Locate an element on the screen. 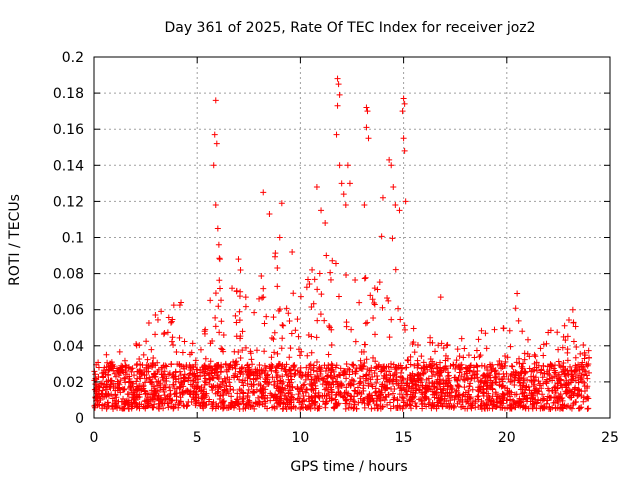 The height and width of the screenshot is (485, 640). y-tick-label: 0.12 is located at coordinates (68, 202).